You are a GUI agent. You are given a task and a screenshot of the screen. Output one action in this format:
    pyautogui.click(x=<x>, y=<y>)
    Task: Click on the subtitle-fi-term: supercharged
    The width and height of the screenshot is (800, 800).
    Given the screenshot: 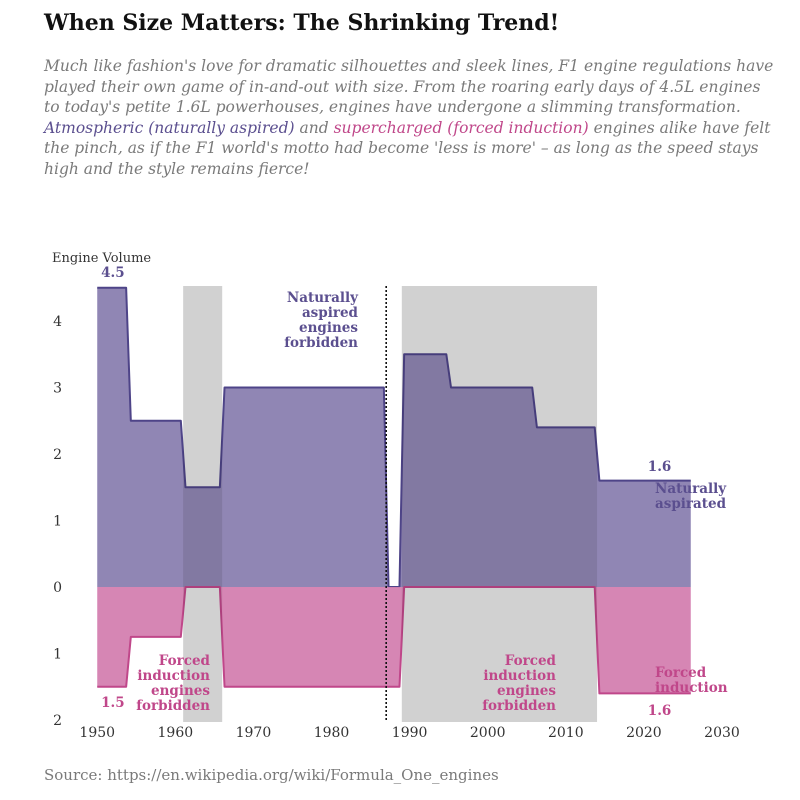 What is the action you would take?
    pyautogui.click(x=388, y=127)
    